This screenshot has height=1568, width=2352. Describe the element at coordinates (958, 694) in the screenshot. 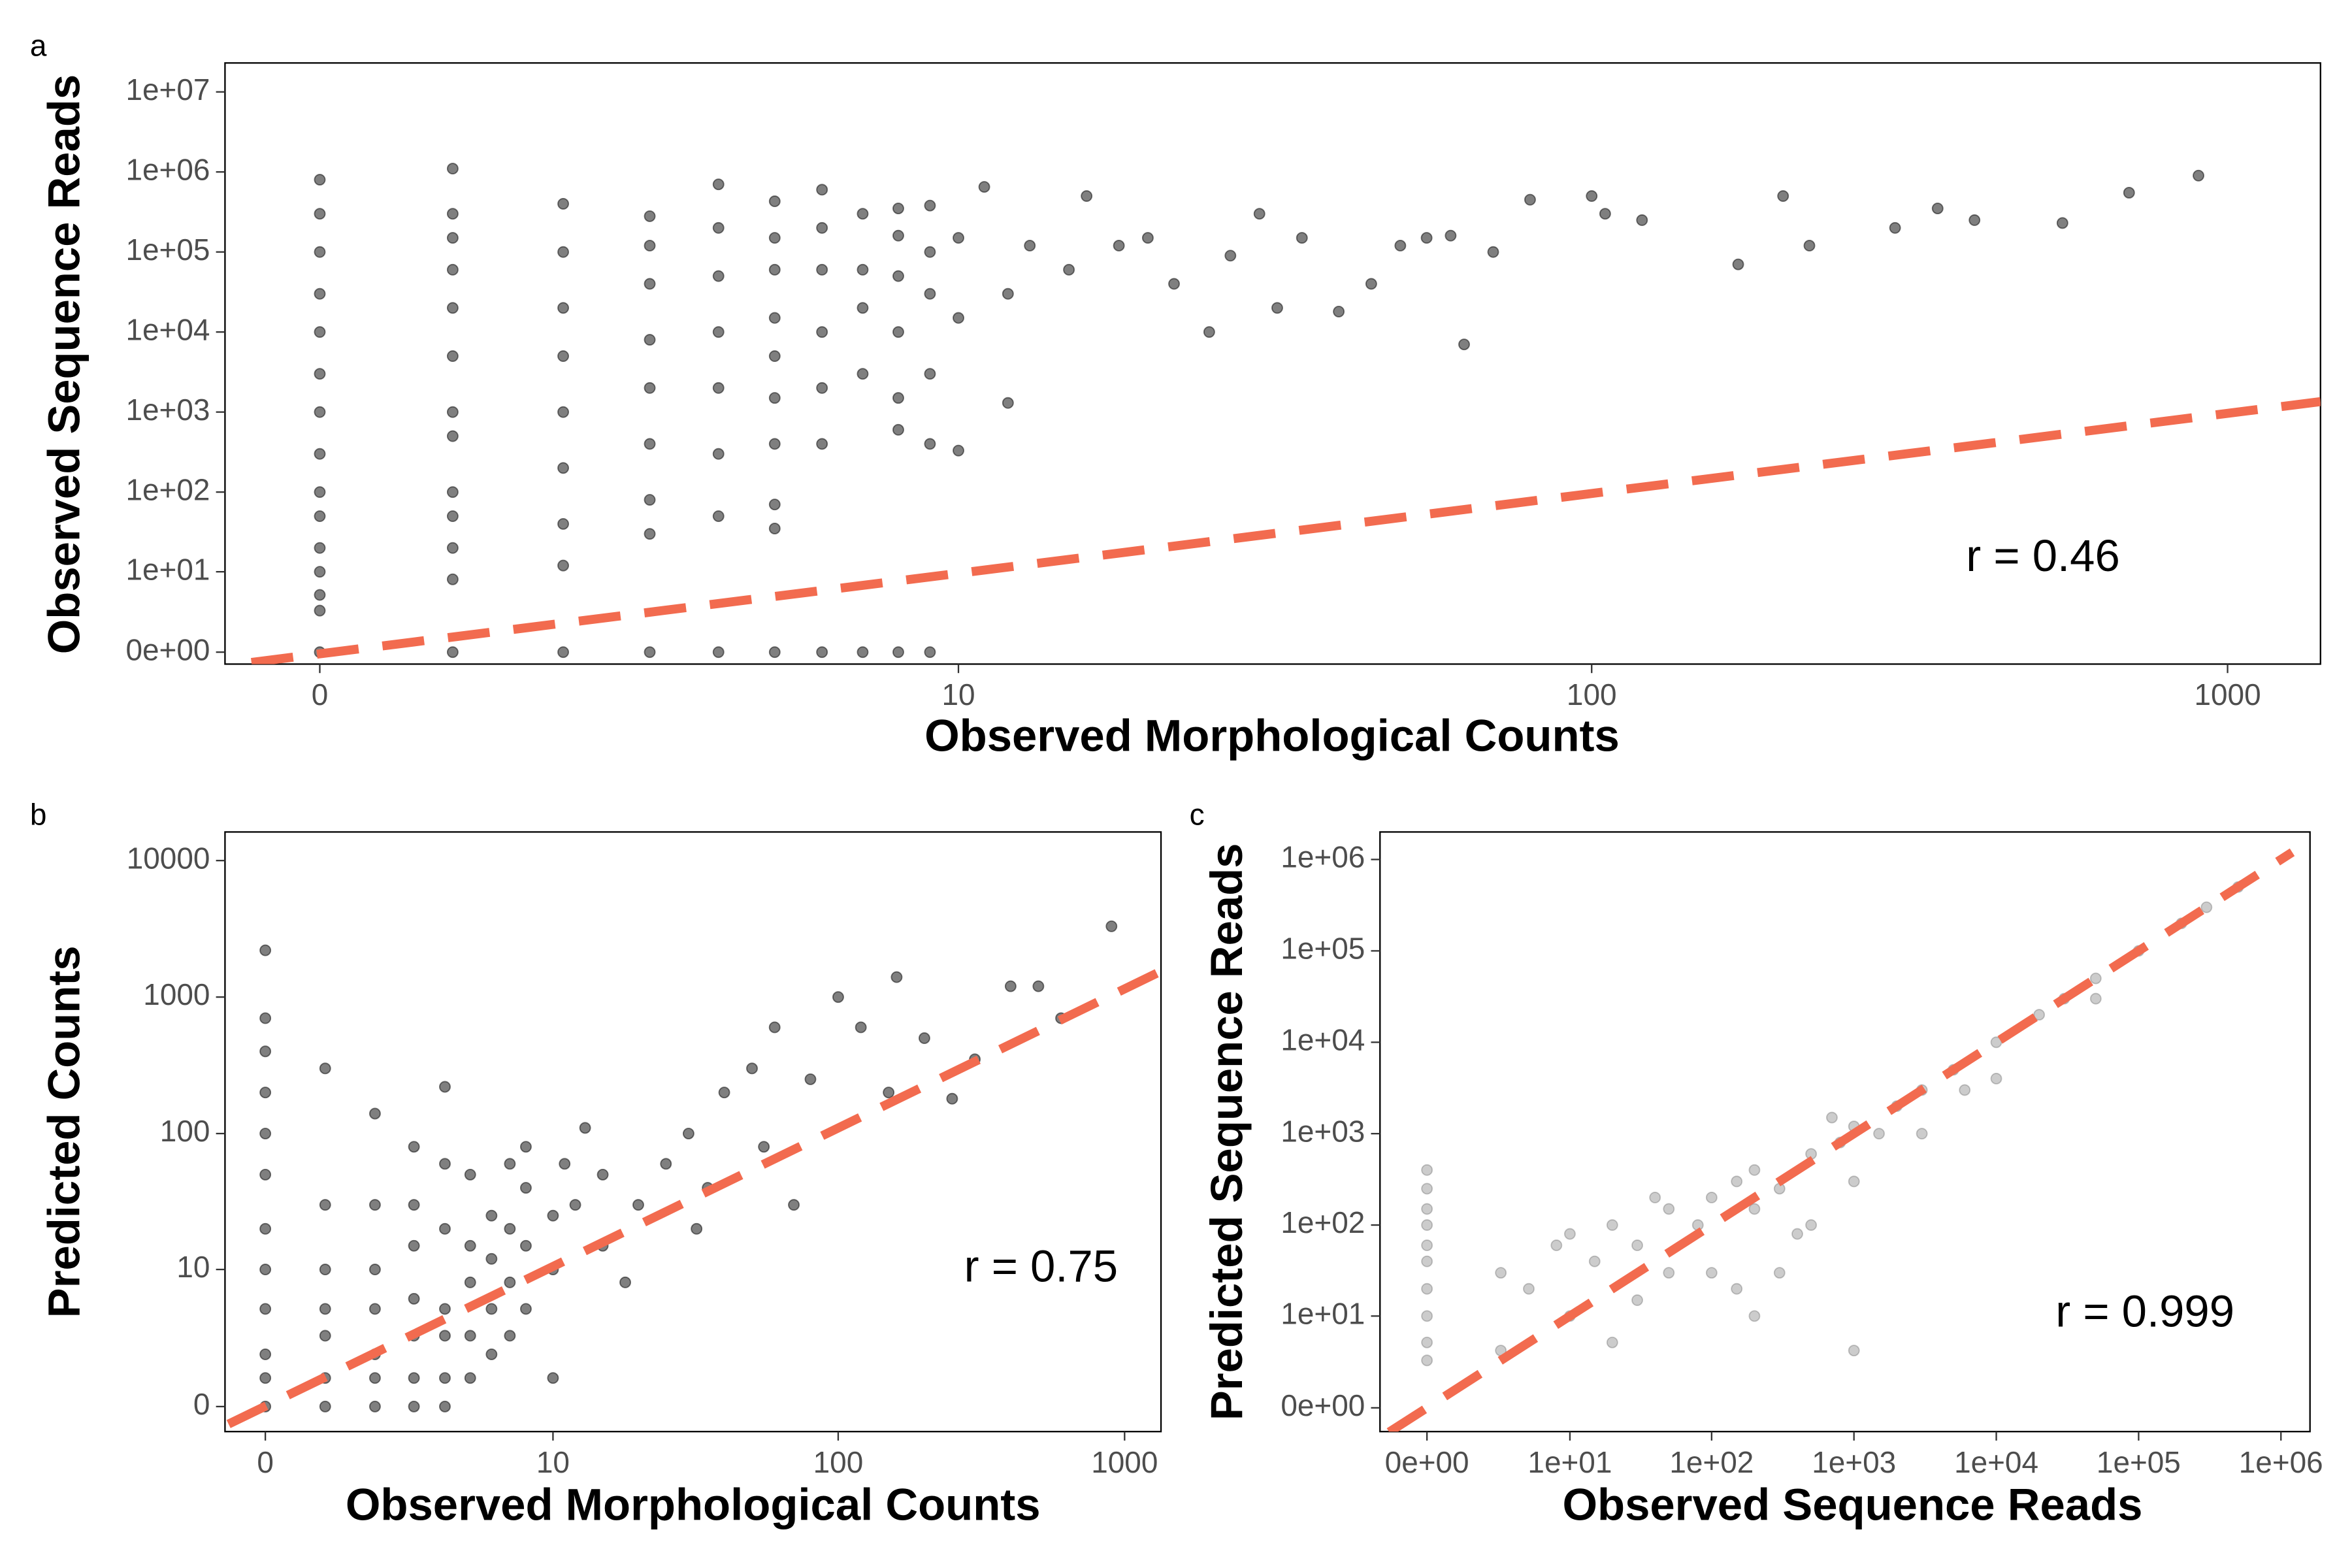

I see `x-tick-label: 10` at that location.